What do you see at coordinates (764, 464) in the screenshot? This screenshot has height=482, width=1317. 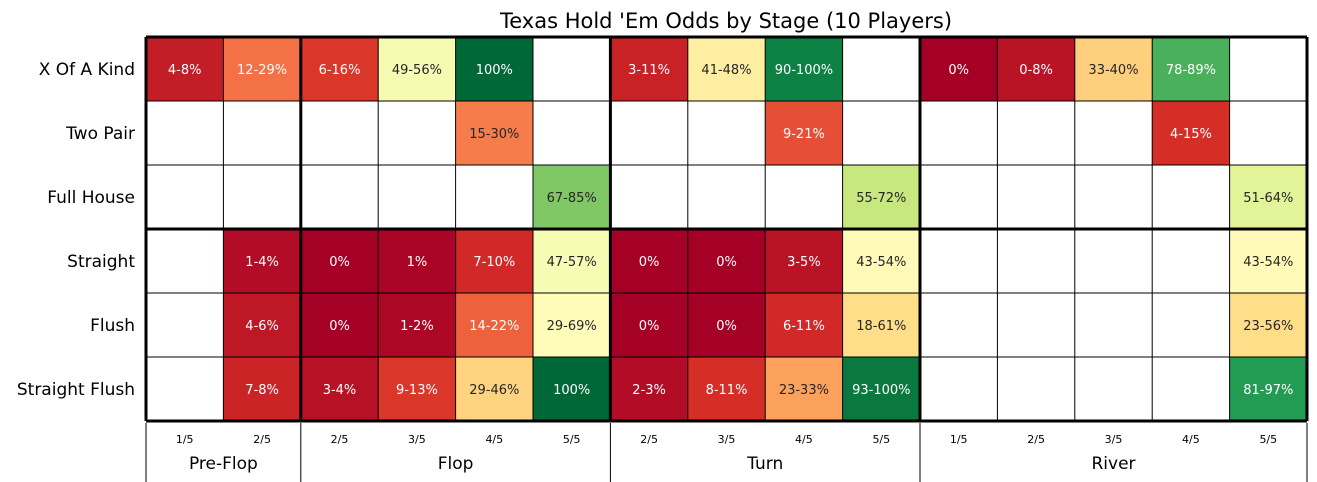 I see `stage-label: Turn` at bounding box center [764, 464].